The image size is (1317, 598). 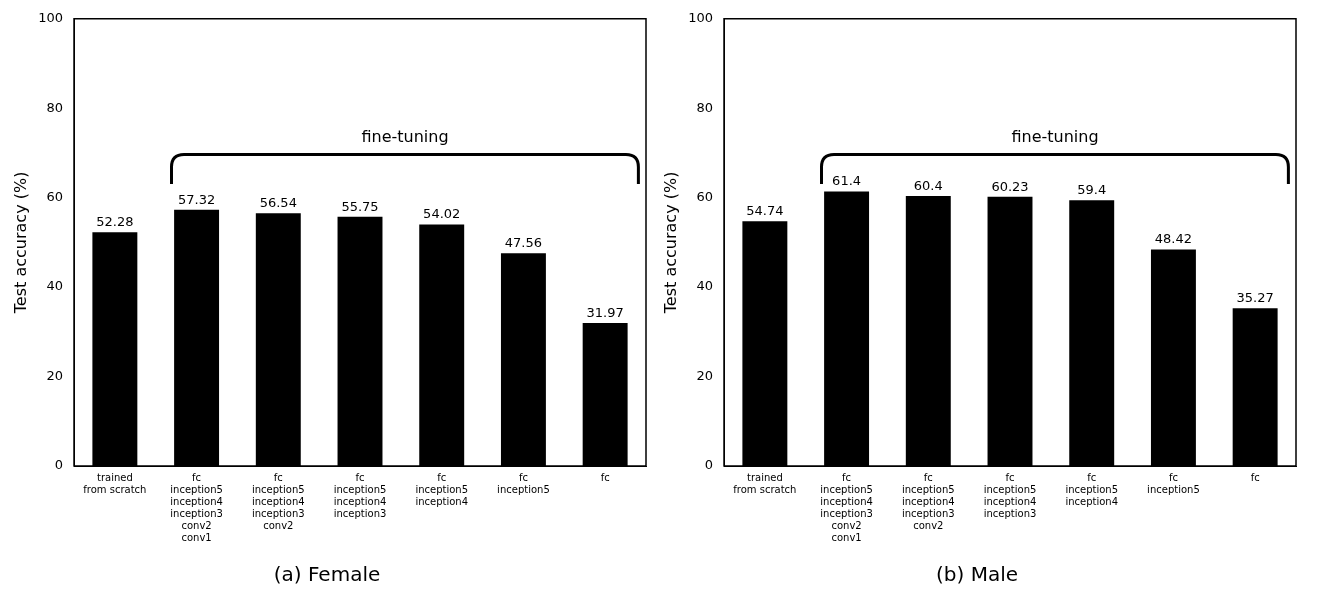 I want to click on data-label: 55.75, so click(x=360, y=206).